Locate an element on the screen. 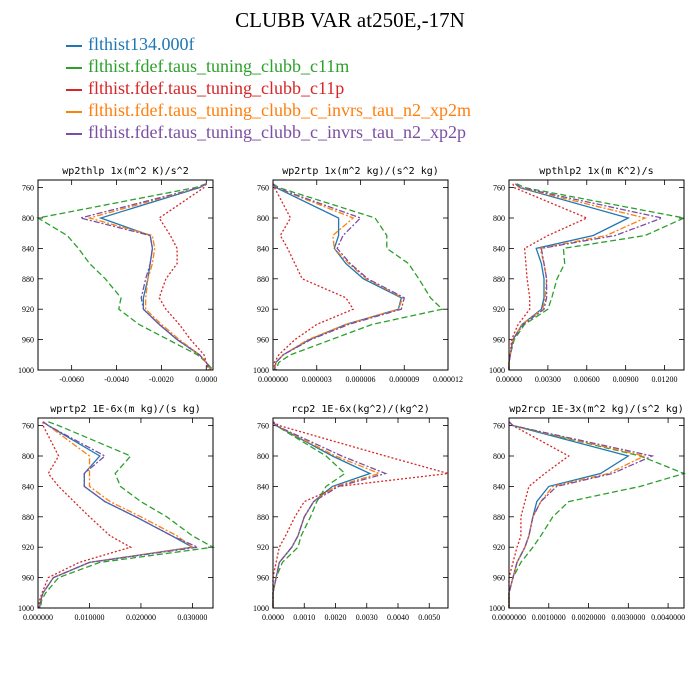  x-tick-label: 0.0040 is located at coordinates (398, 617).